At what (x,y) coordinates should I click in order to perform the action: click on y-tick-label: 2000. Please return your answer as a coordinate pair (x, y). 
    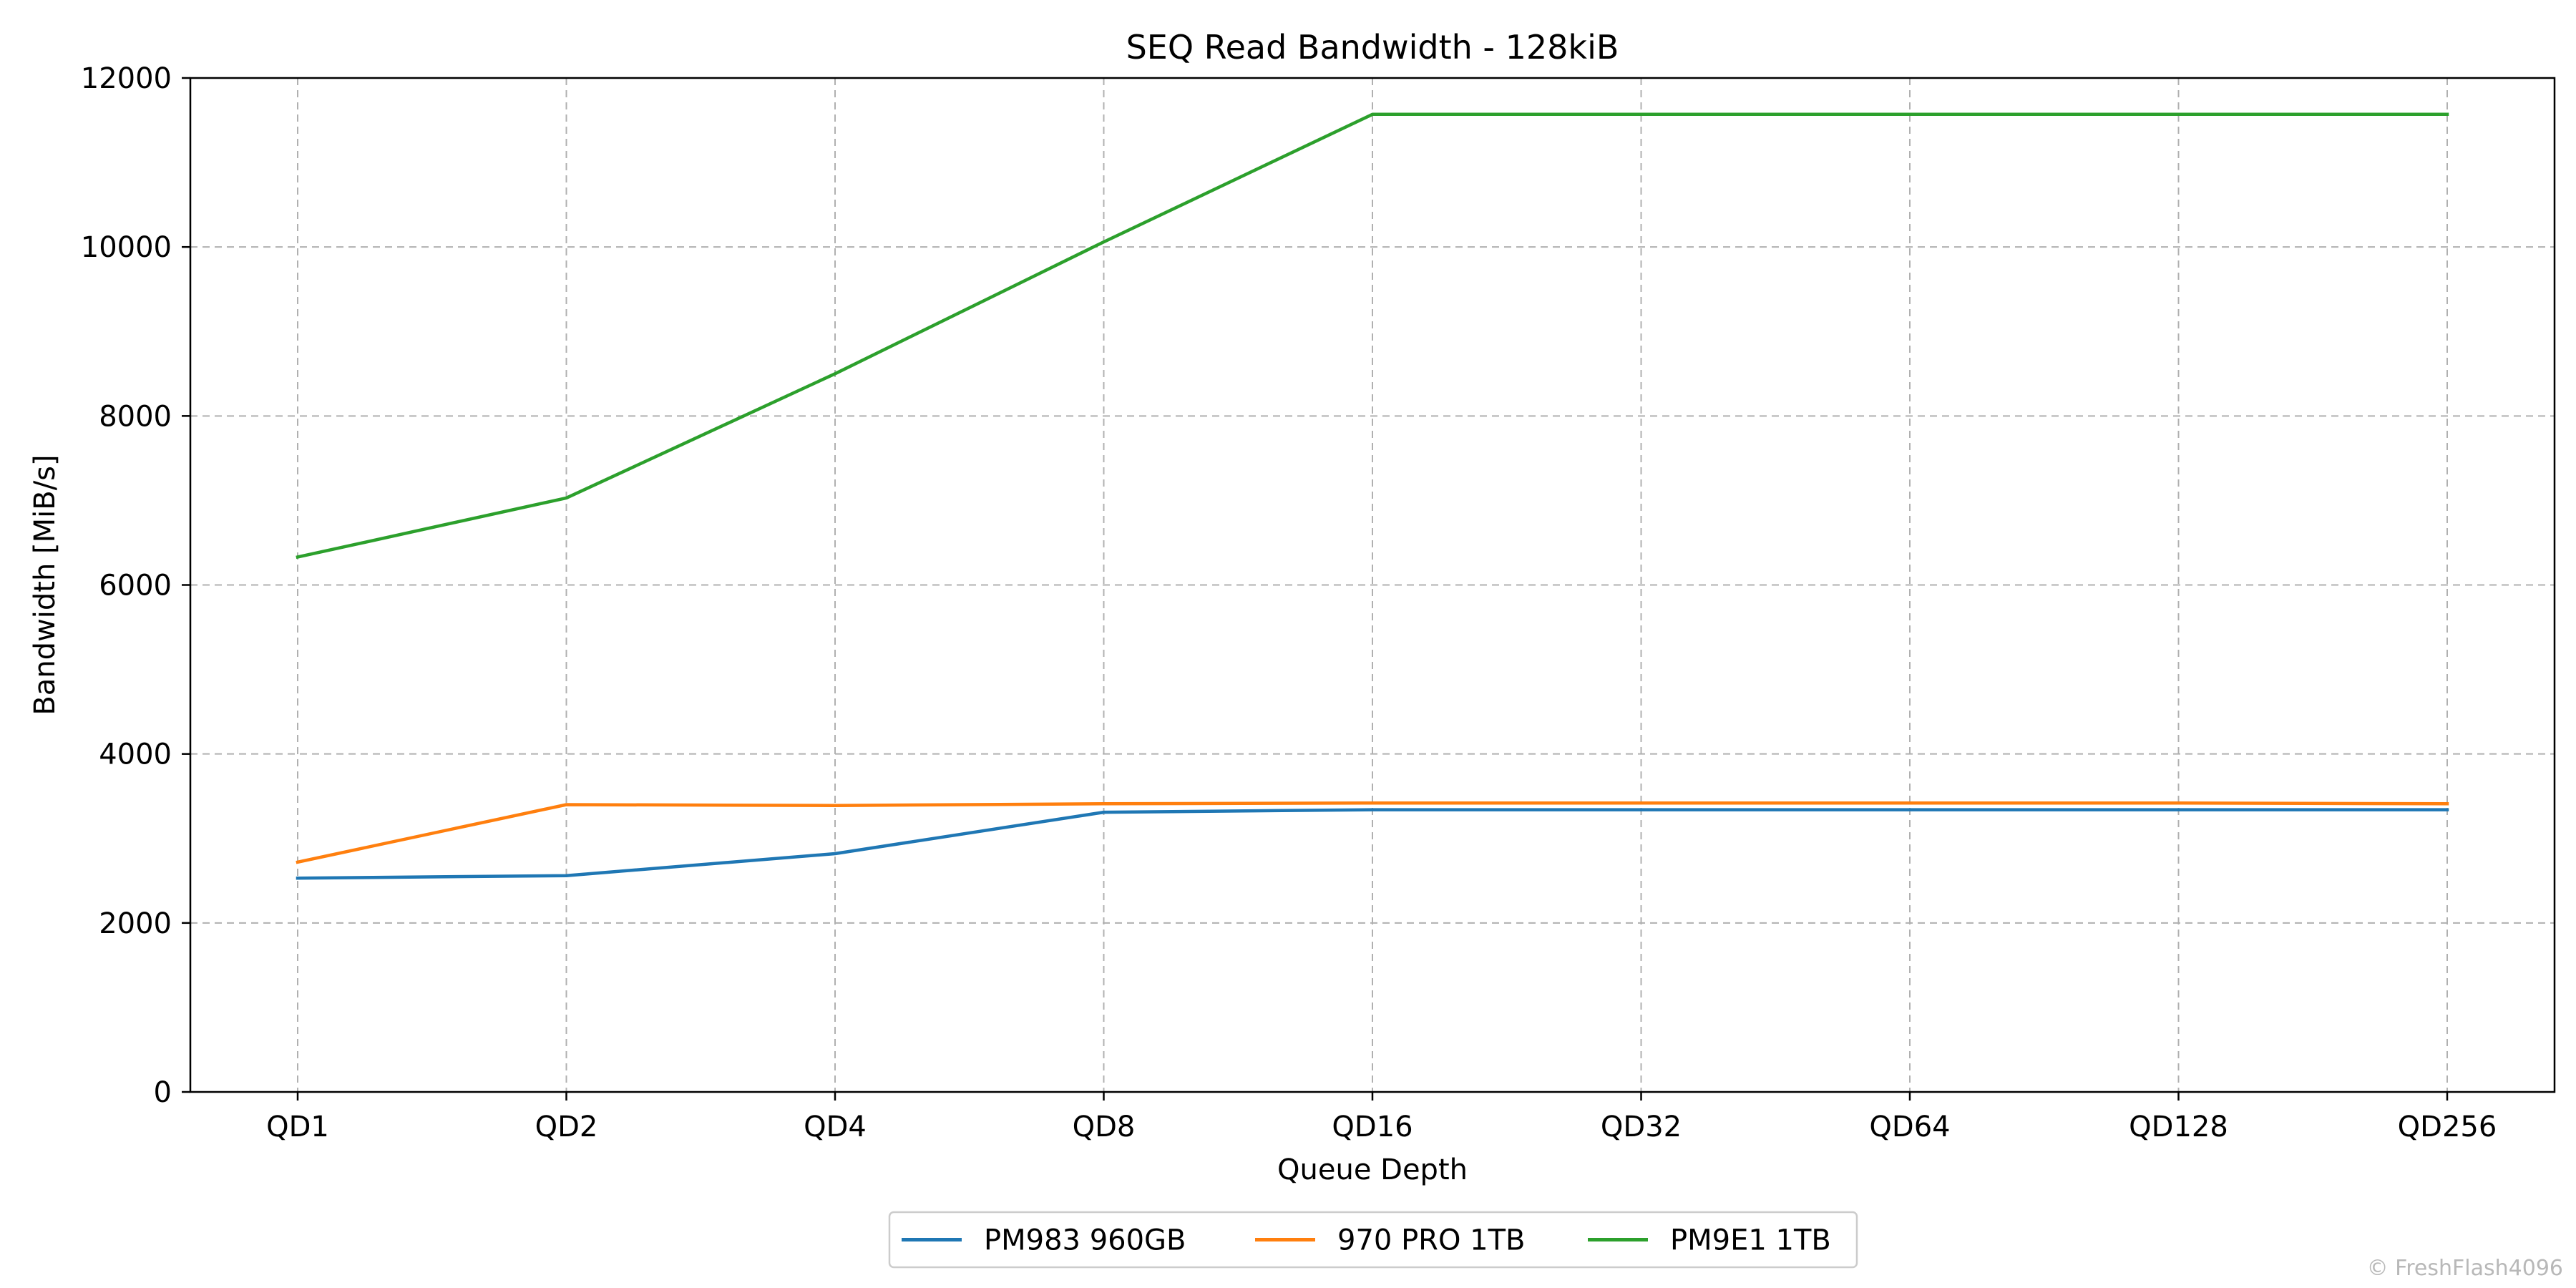
    Looking at the image, I should click on (135, 923).